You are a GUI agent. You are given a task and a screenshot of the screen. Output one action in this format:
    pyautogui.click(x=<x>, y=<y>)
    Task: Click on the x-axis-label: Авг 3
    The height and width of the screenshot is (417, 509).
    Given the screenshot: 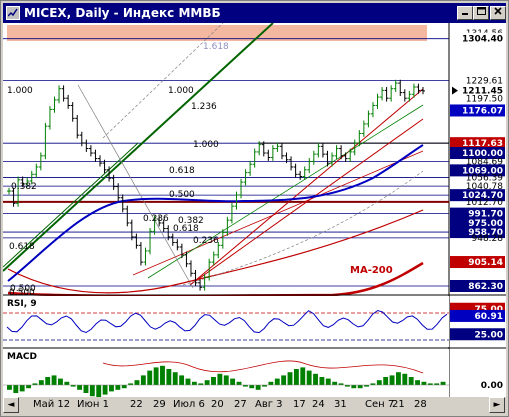 What is the action you would take?
    pyautogui.click(x=269, y=404)
    